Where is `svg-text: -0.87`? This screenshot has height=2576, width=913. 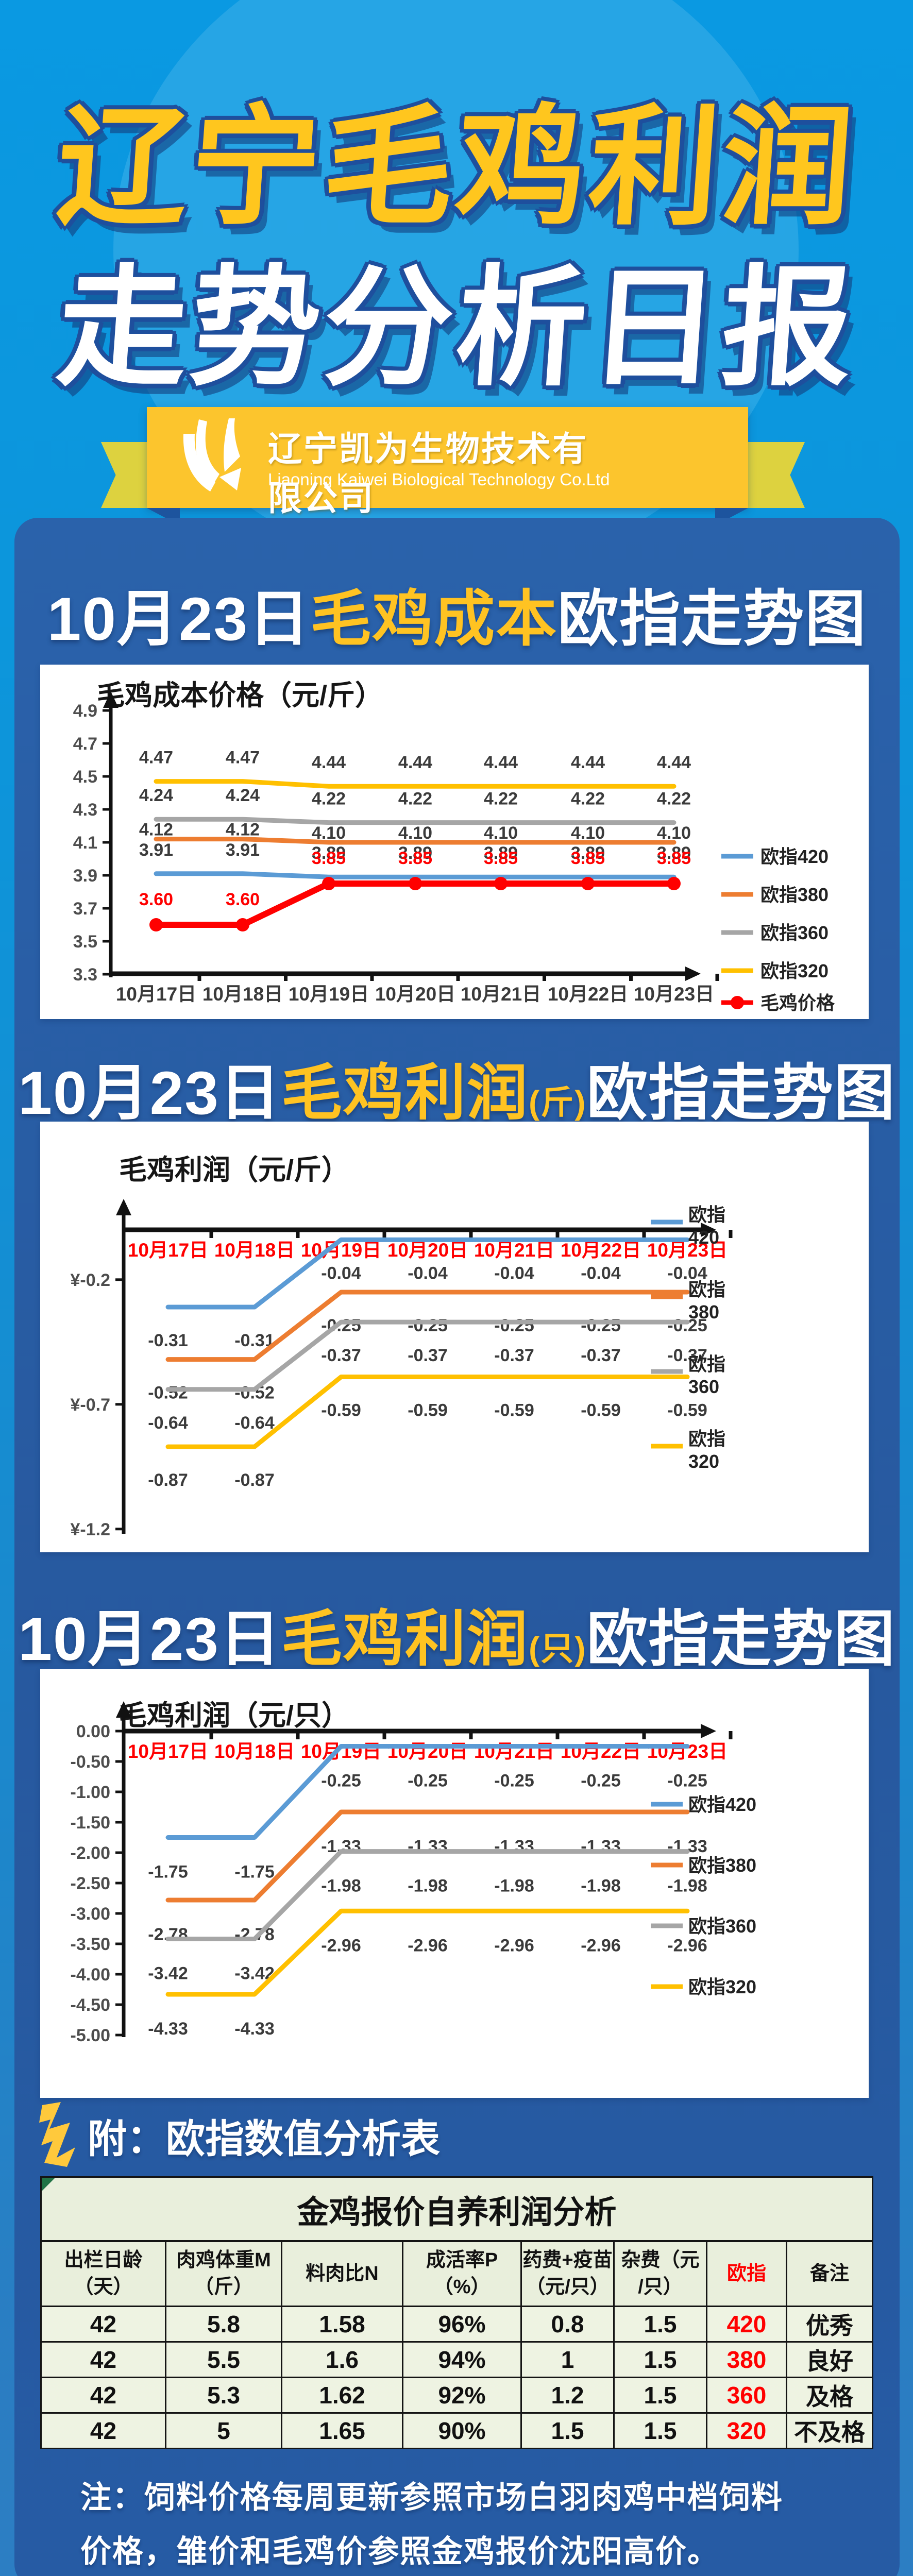
svg-text: -0.87 is located at coordinates (168, 1480).